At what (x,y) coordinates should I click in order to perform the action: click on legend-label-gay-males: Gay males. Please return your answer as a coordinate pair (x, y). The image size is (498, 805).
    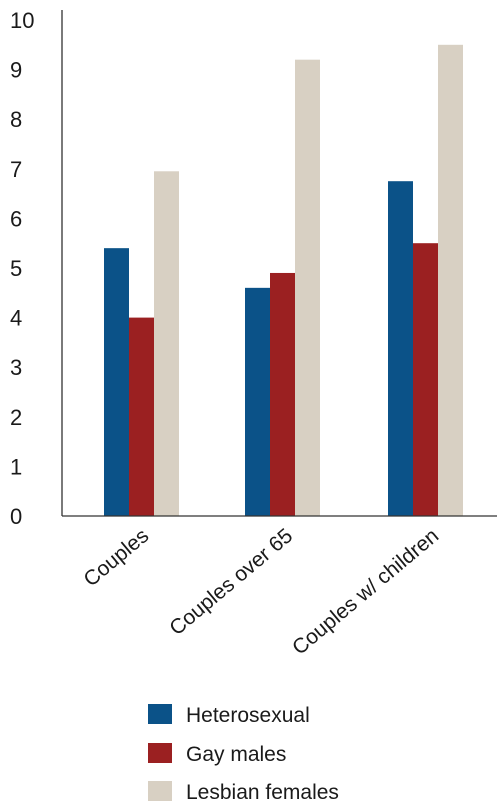
    Looking at the image, I should click on (236, 754).